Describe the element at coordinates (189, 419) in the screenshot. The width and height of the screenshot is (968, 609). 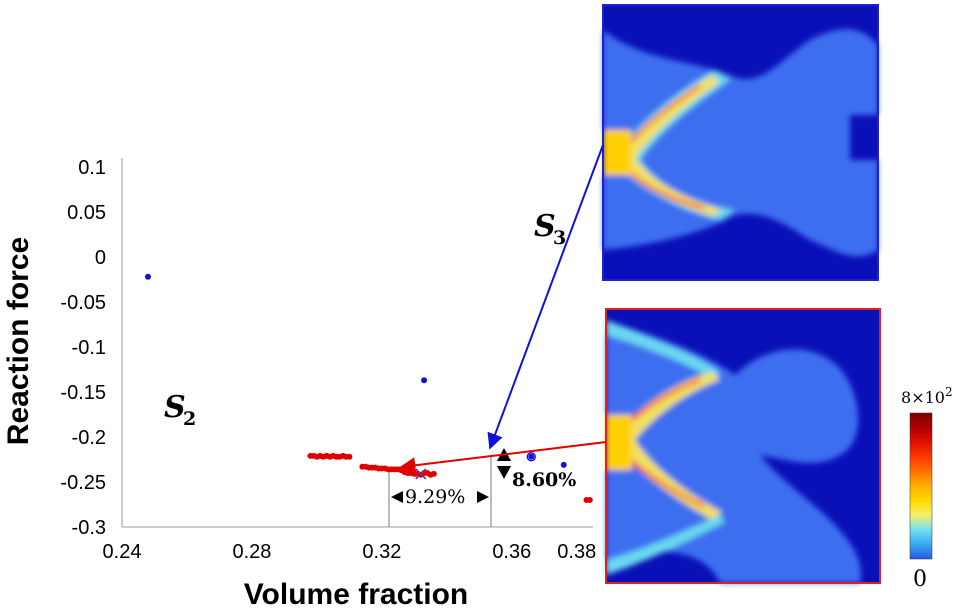
I see `s2-subscript: 2` at that location.